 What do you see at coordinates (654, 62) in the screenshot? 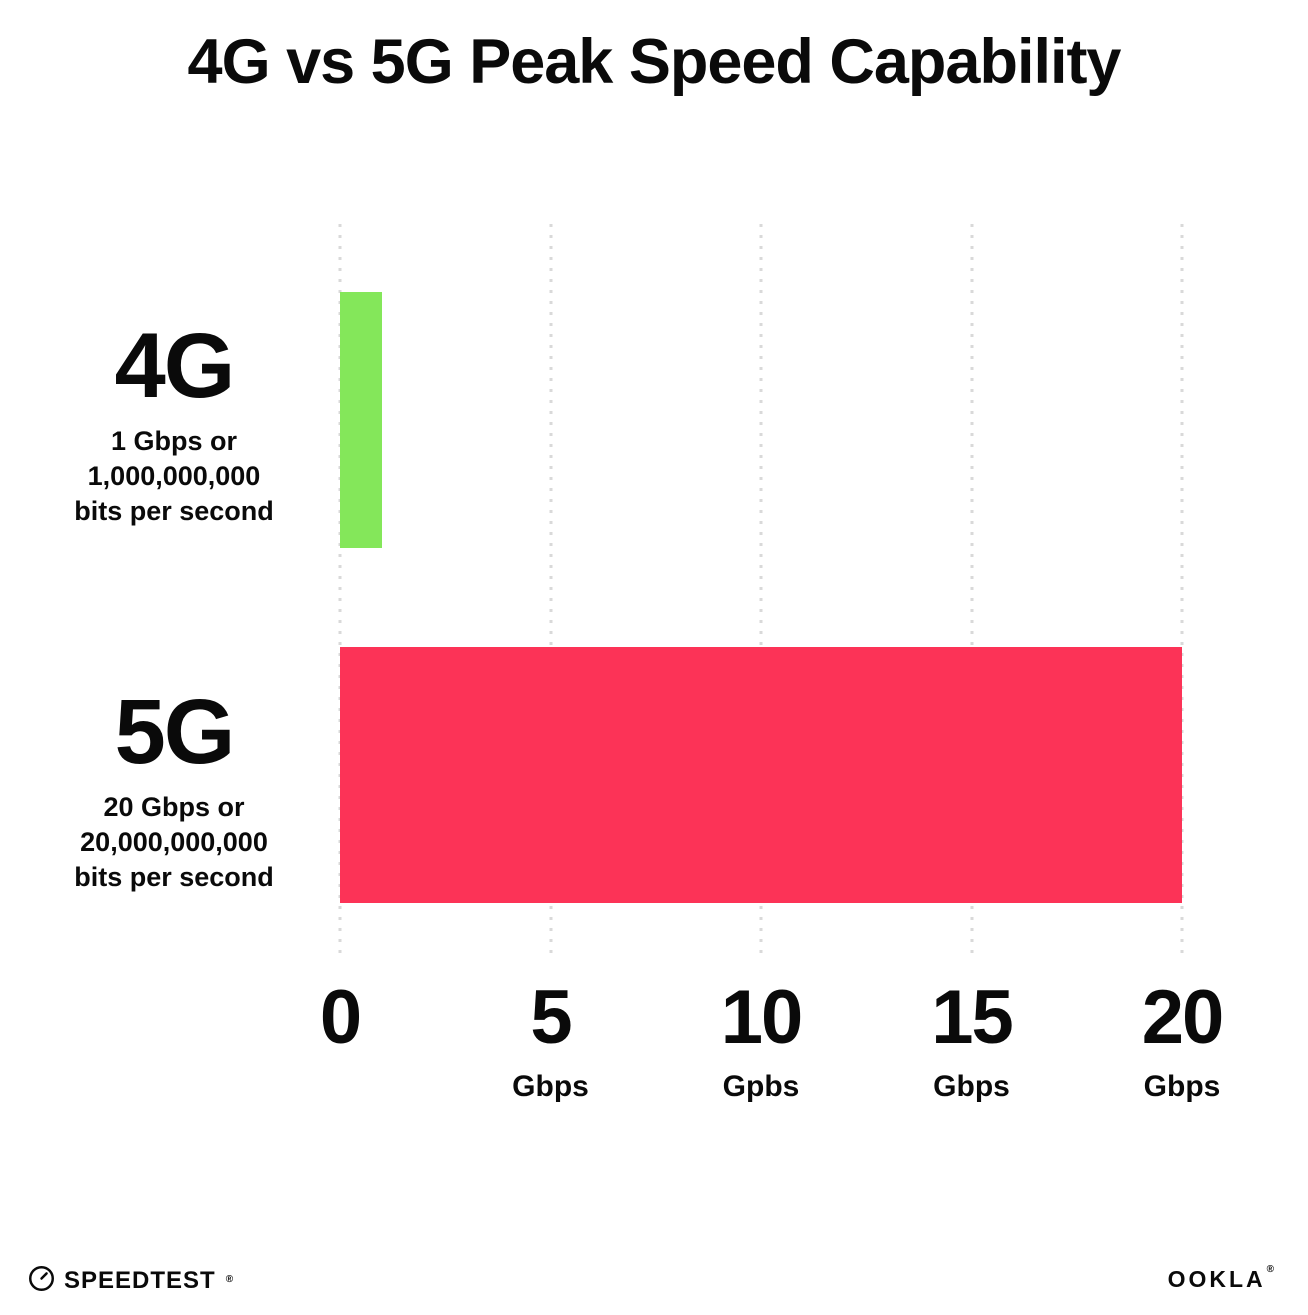
I see `chart-title: 4G vs 5G Peak Speed Capability` at bounding box center [654, 62].